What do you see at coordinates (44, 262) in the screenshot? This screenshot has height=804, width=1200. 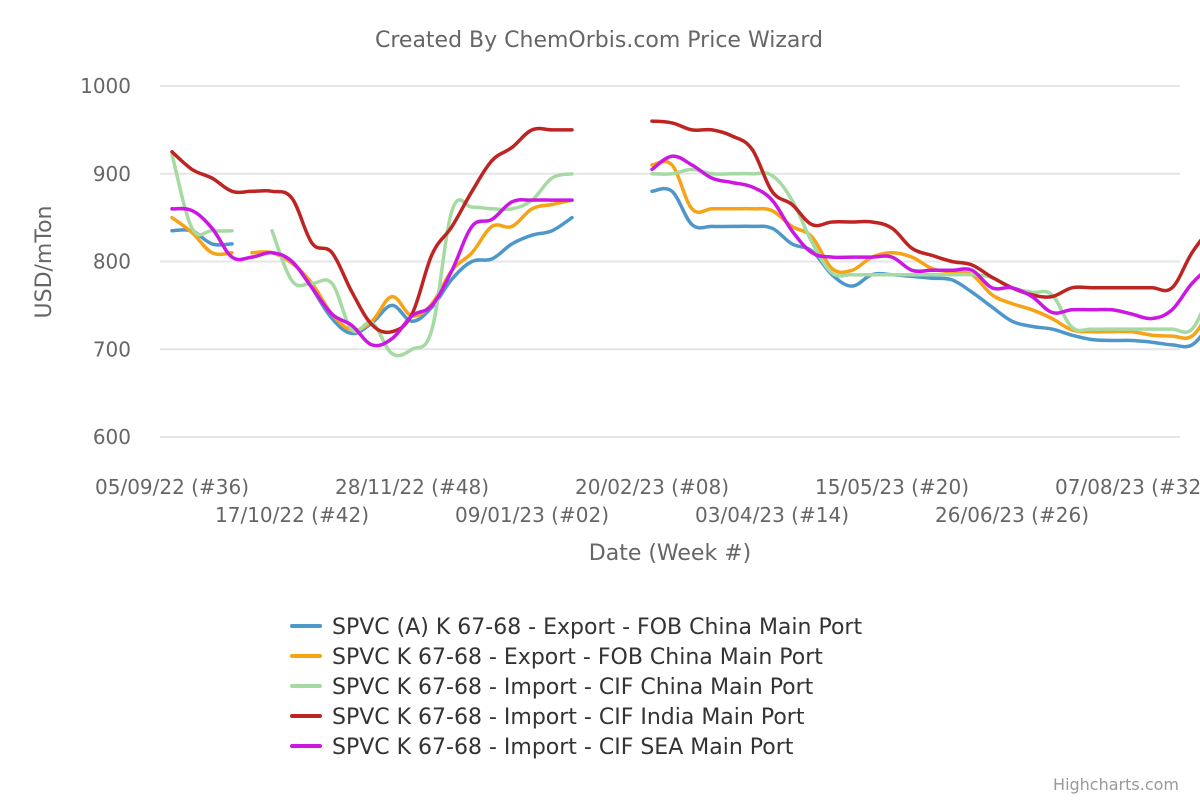 I see `y-axis-title: USD/mTon` at bounding box center [44, 262].